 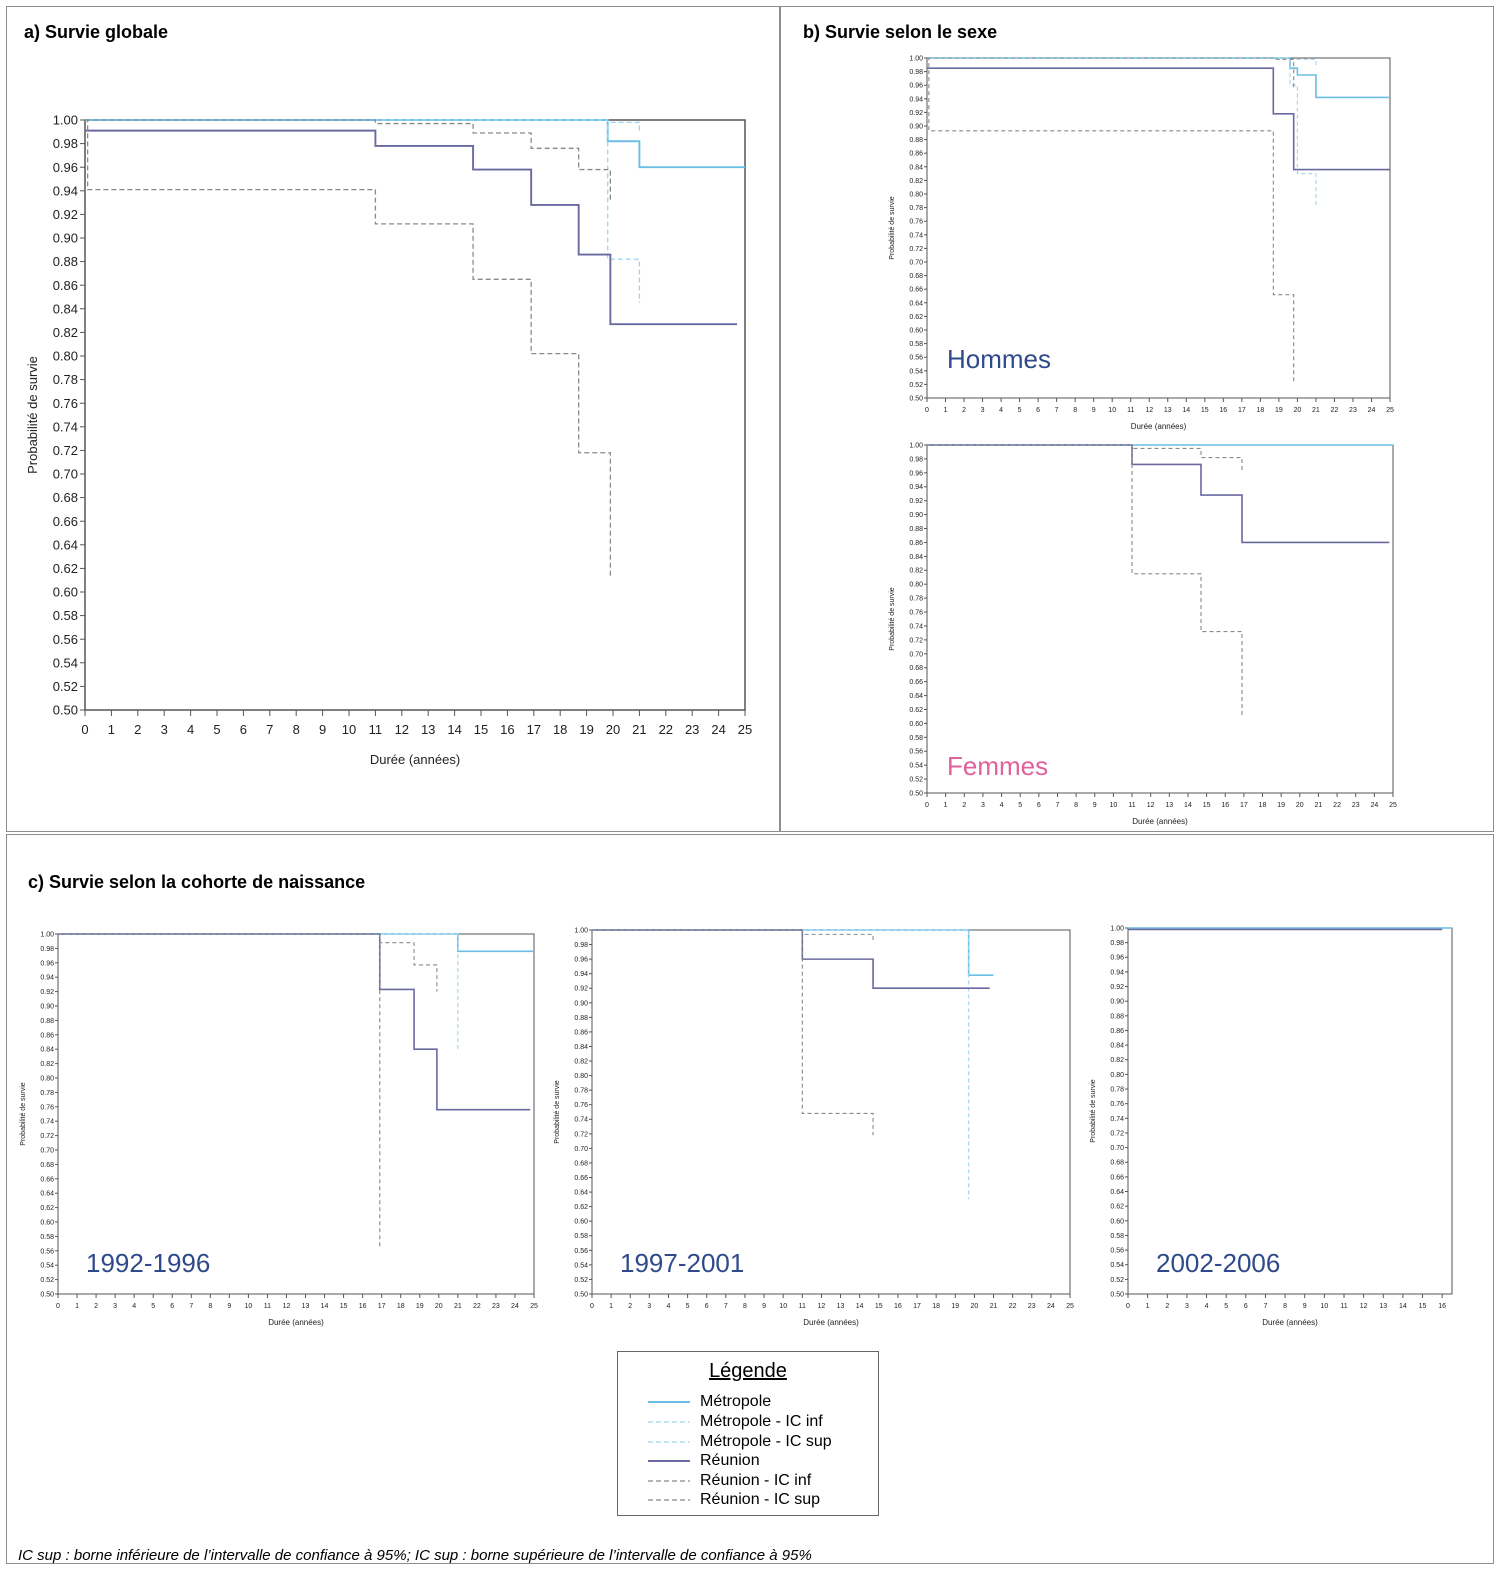 I want to click on legend-label: Métropole - IC sup, so click(x=766, y=1441).